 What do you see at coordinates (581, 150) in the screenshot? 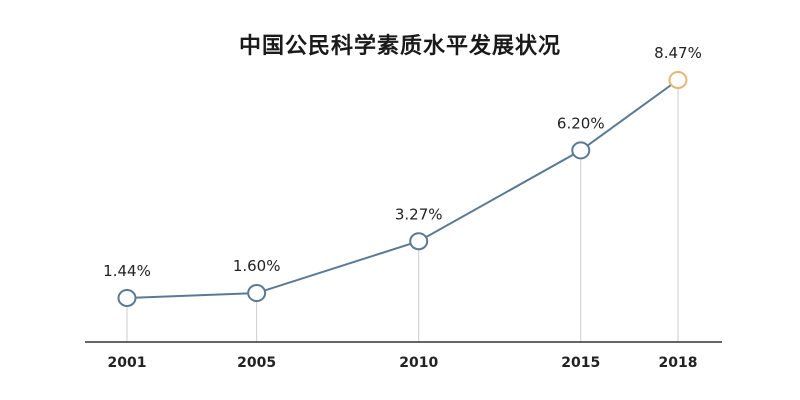
I see `marker-2015` at bounding box center [581, 150].